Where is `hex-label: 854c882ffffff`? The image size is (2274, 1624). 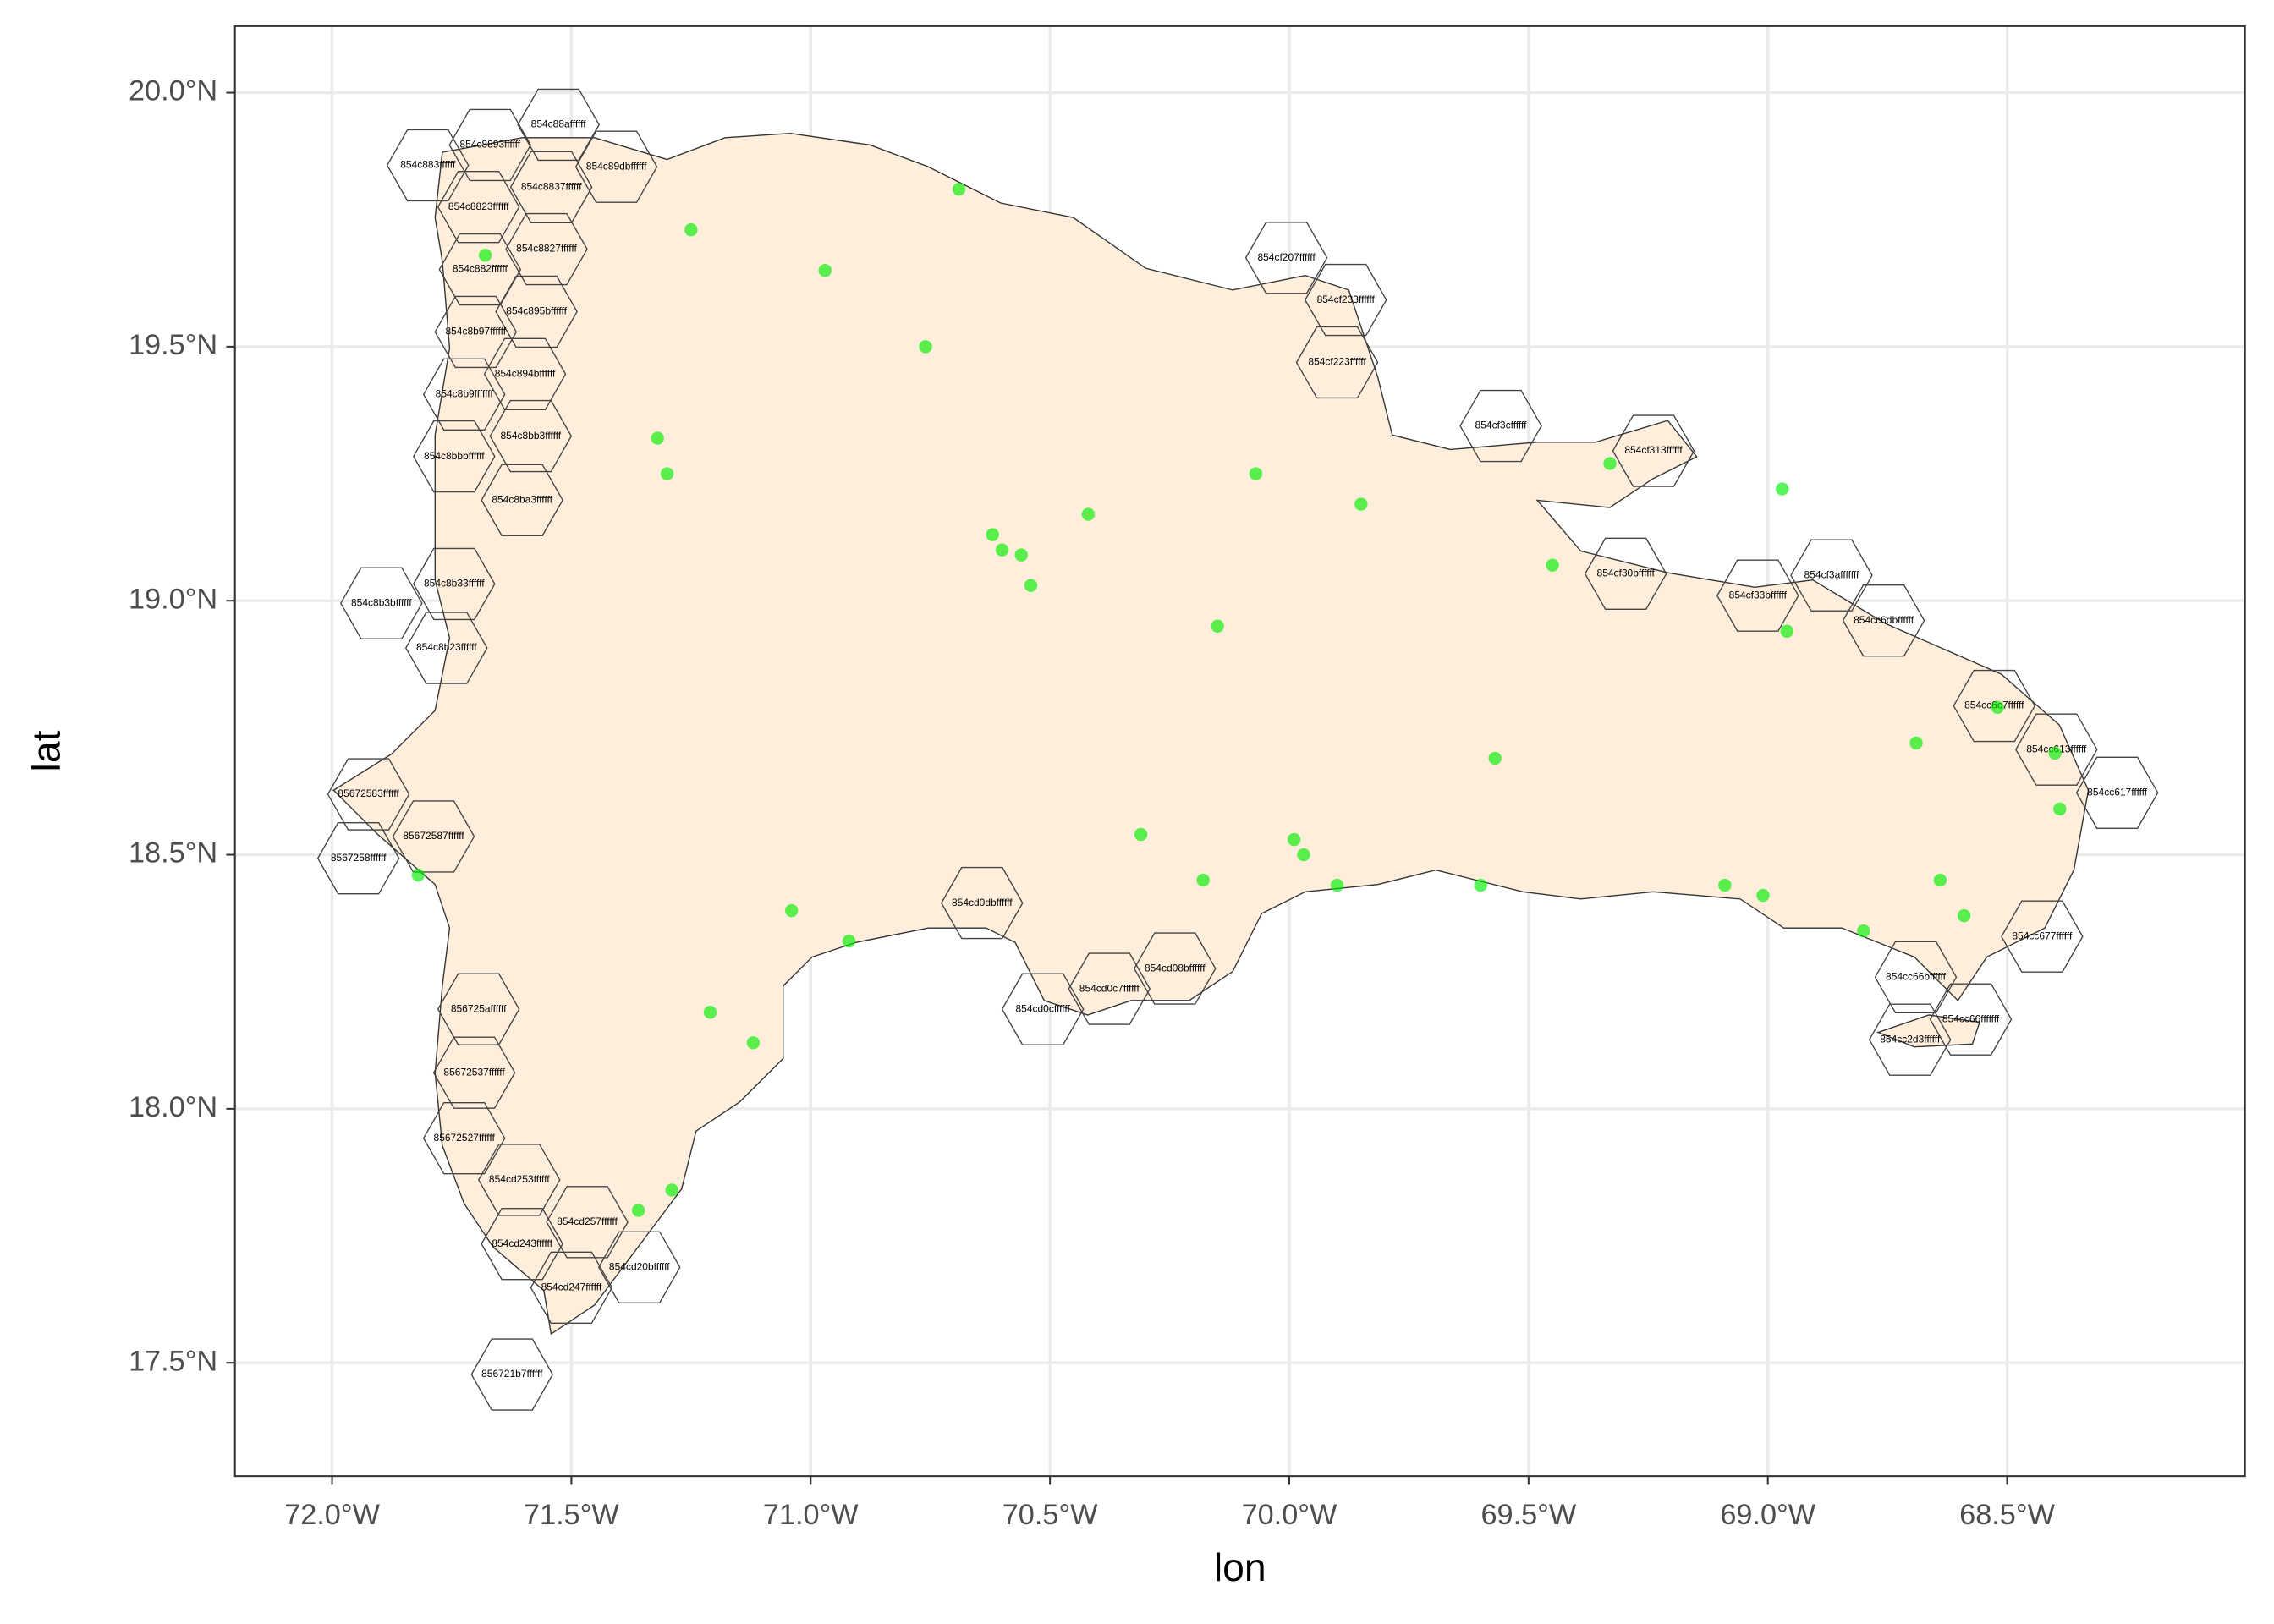 hex-label: 854c882ffffff is located at coordinates (480, 269).